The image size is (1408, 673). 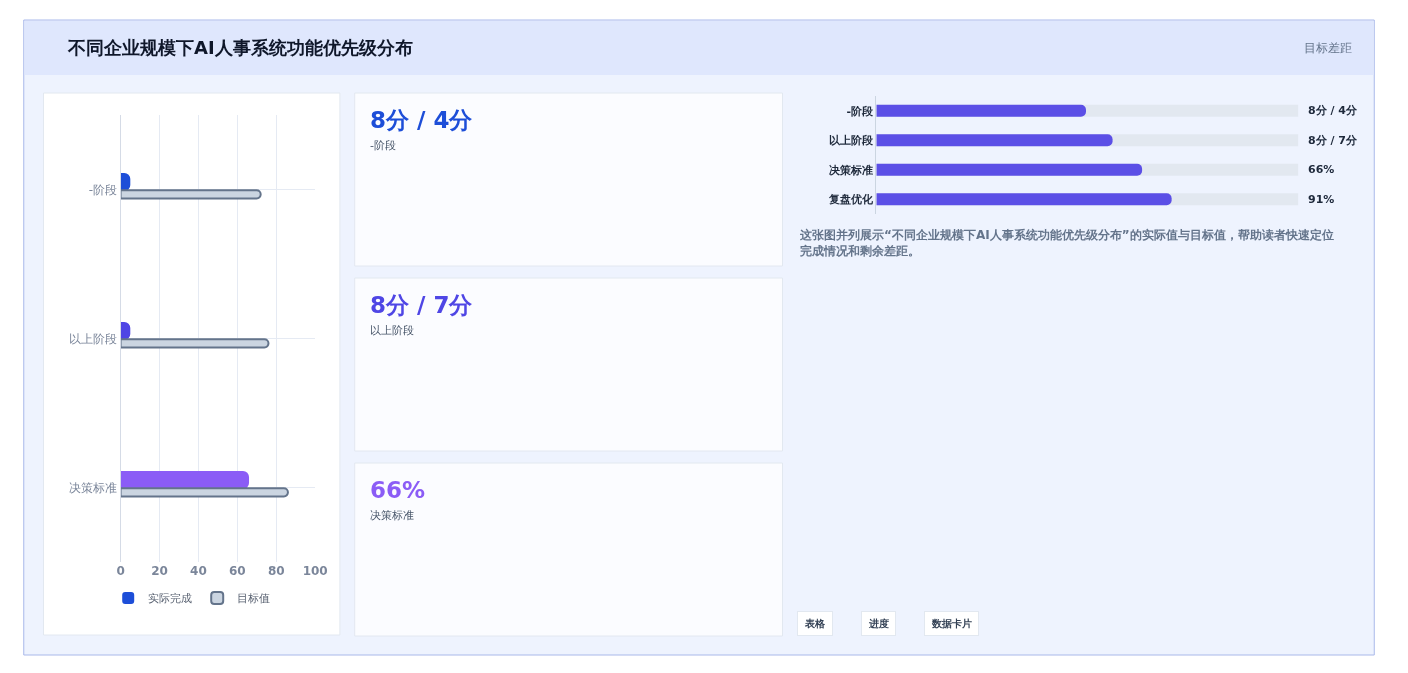 What do you see at coordinates (383, 145) in the screenshot?
I see `text: -阶段` at bounding box center [383, 145].